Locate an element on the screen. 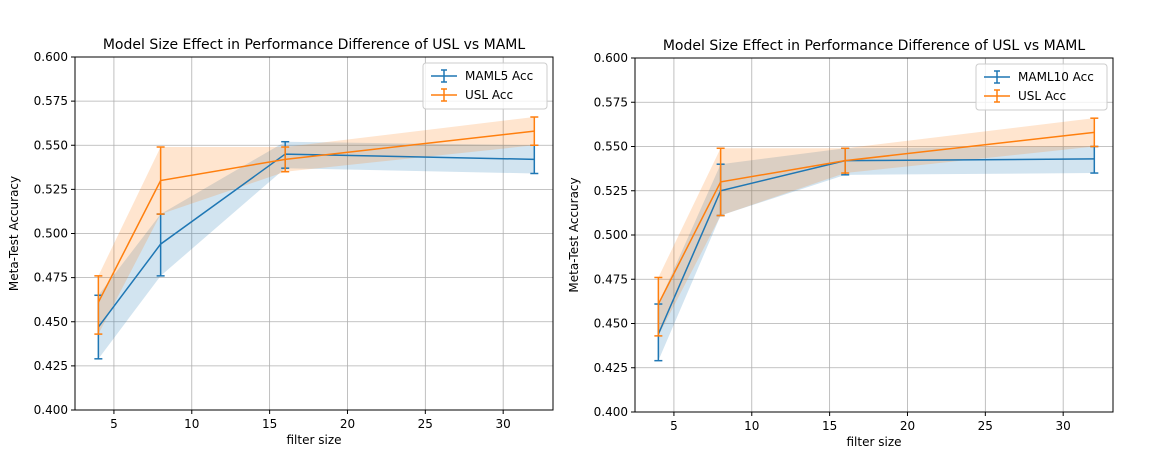 This screenshot has height=463, width=1174. legend: MAML10 Acc USL Acc is located at coordinates (1041, 87).